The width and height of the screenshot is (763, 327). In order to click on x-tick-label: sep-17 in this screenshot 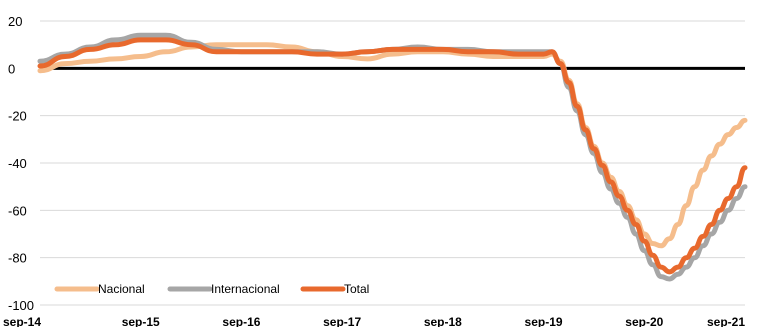, I will do `click(342, 321)`.